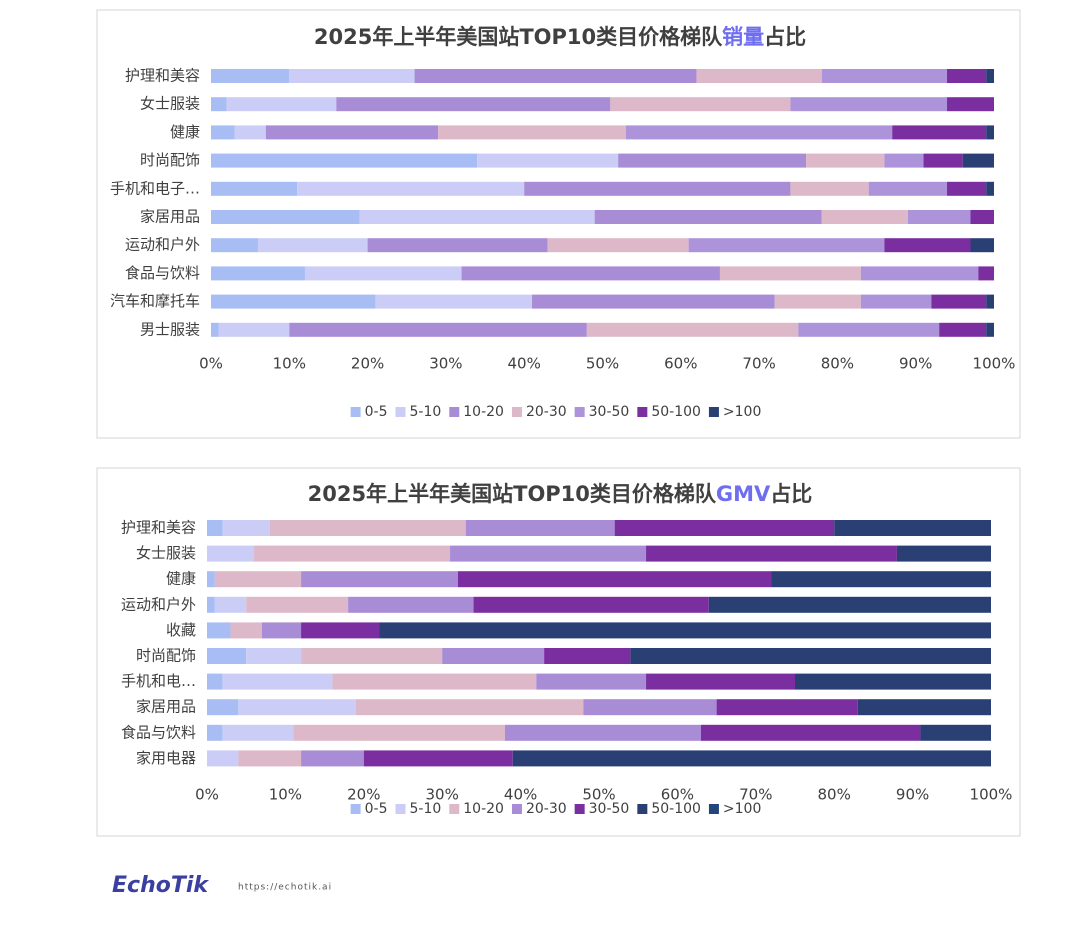  I want to click on x-tick-label: 0%, so click(211, 364).